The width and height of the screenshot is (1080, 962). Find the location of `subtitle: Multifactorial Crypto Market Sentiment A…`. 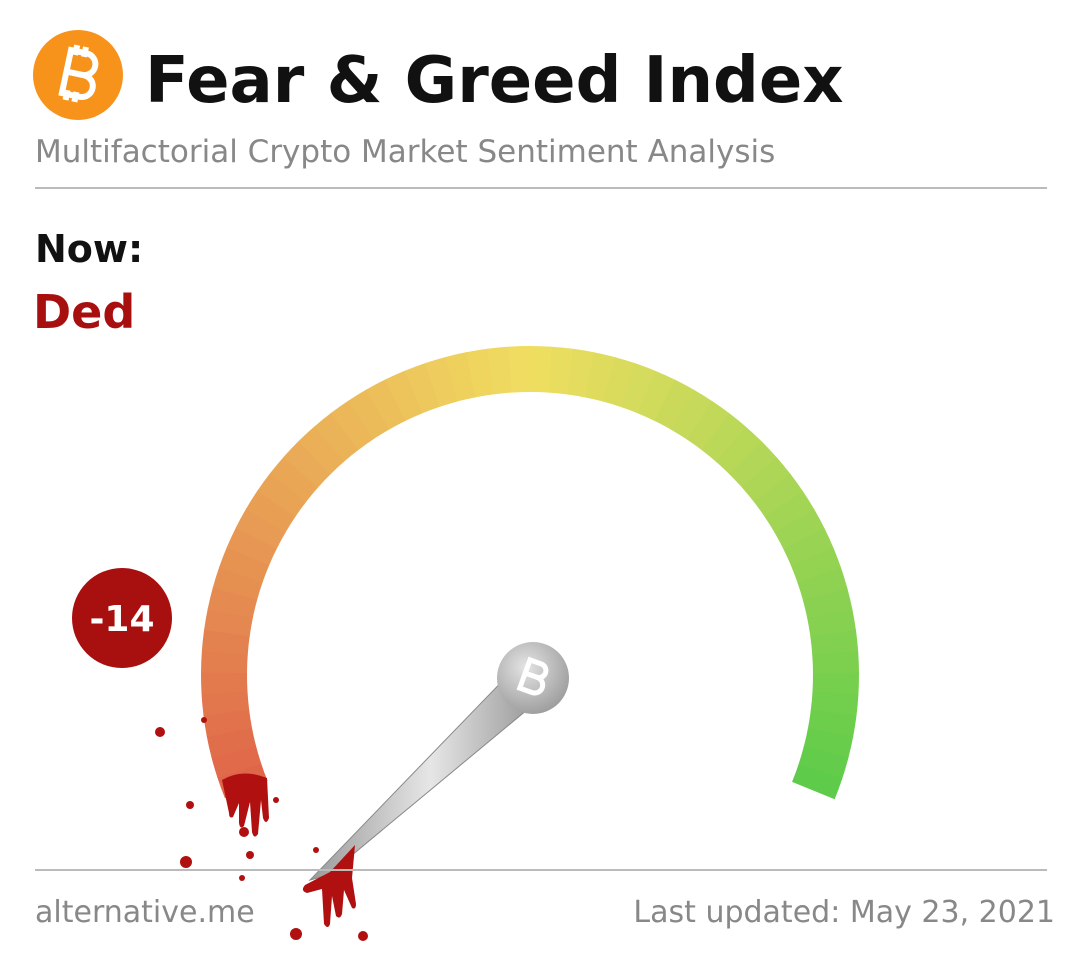

subtitle: Multifactorial Crypto Market Sentiment A… is located at coordinates (405, 152).